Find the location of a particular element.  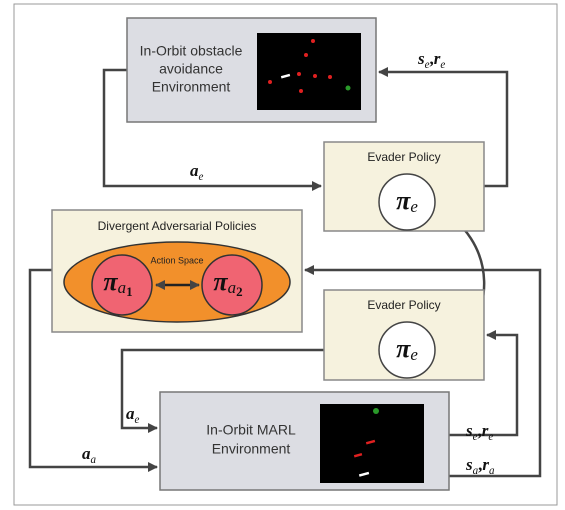

subscript: 1 is located at coordinates (129, 291).